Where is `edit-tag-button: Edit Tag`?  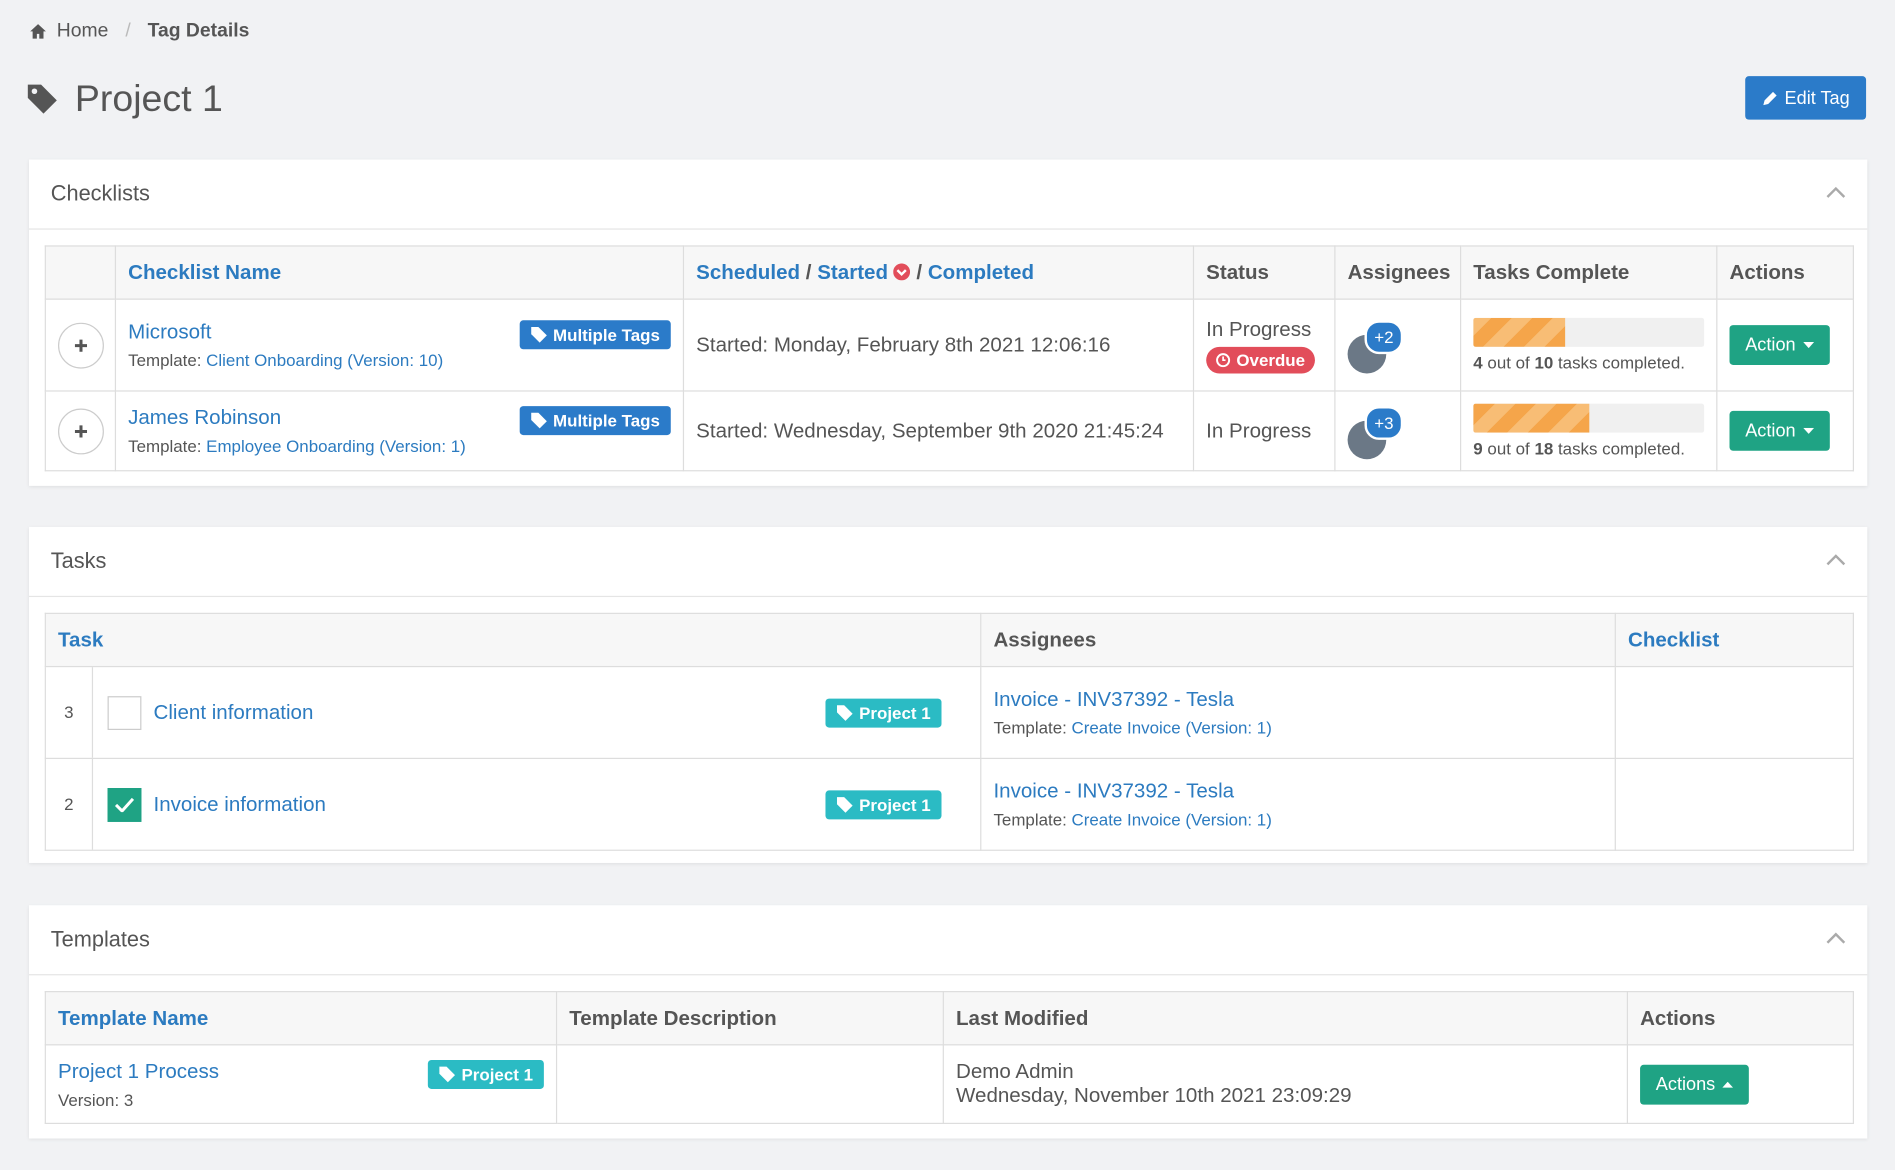
edit-tag-button: Edit Tag is located at coordinates (1806, 98).